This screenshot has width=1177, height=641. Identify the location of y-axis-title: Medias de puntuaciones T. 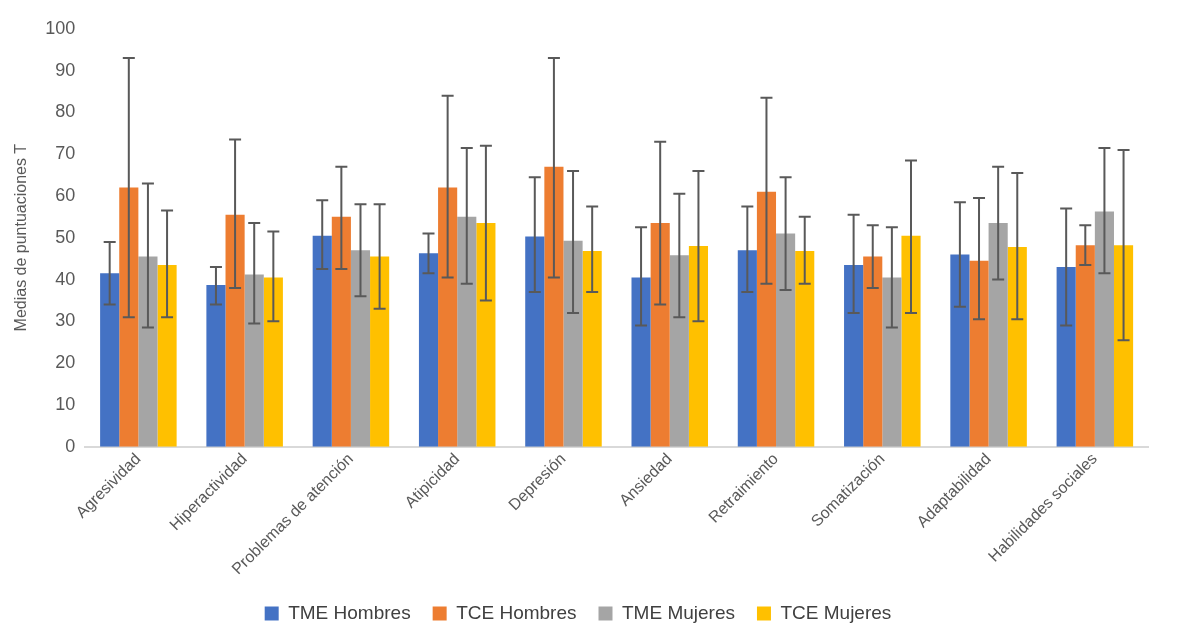
(21, 237).